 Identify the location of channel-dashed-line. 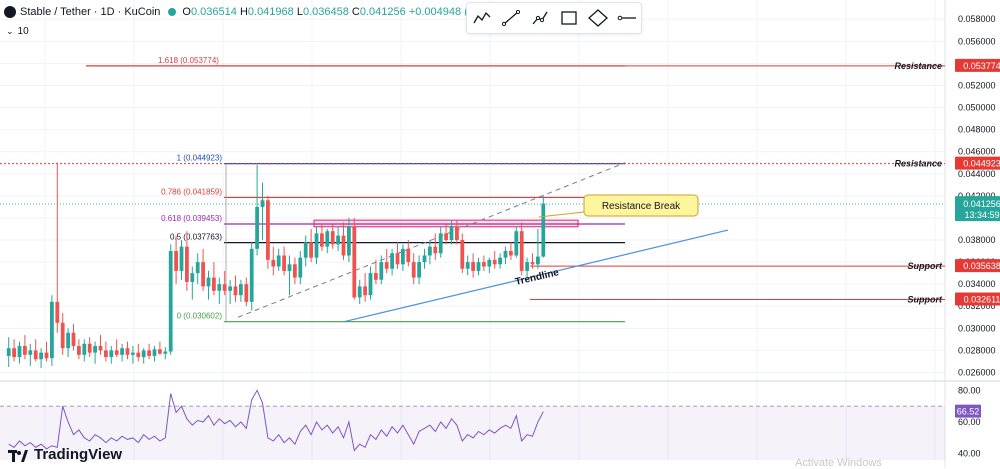
(431, 240).